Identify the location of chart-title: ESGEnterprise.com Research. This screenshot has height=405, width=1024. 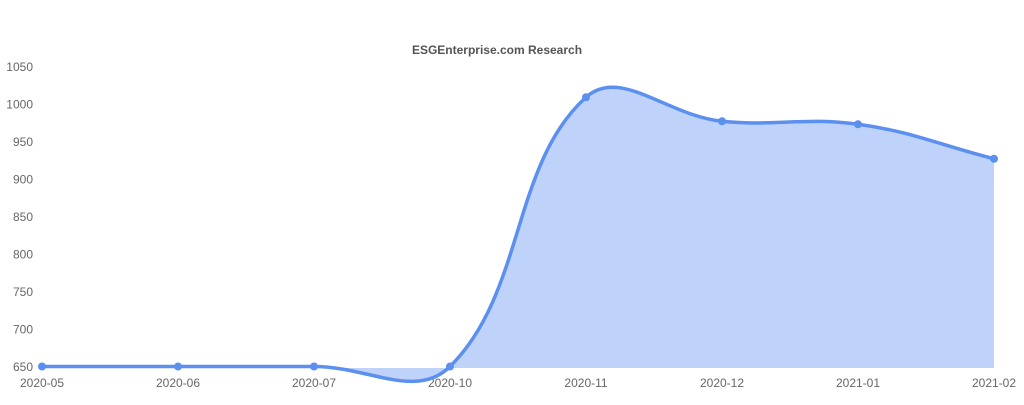
(497, 50).